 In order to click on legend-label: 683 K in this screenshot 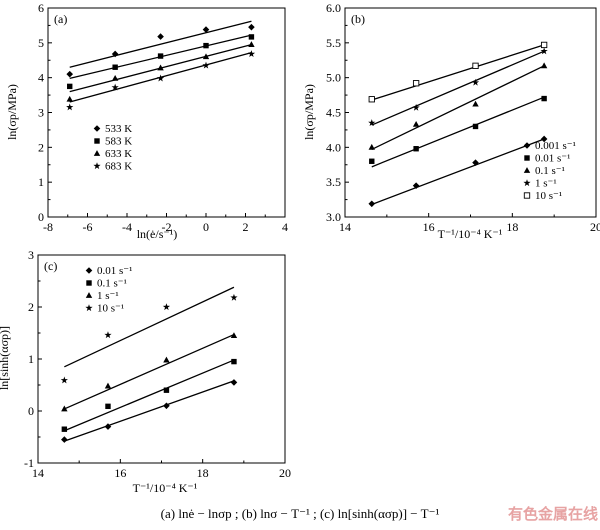, I will do `click(118, 167)`.